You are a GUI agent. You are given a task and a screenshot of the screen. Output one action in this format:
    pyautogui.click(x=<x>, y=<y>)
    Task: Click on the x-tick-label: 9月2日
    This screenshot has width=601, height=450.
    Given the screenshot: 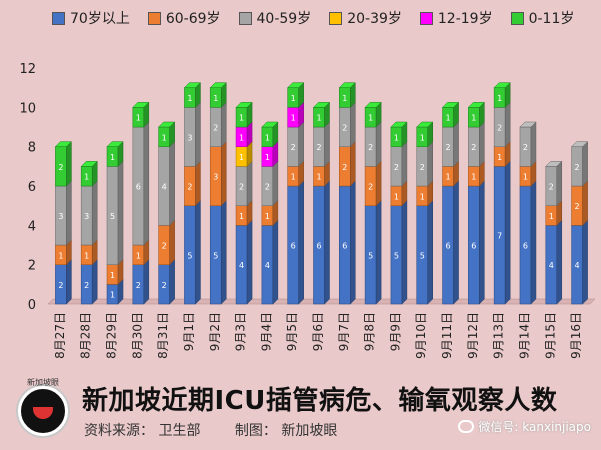 What is the action you would take?
    pyautogui.click(x=215, y=331)
    